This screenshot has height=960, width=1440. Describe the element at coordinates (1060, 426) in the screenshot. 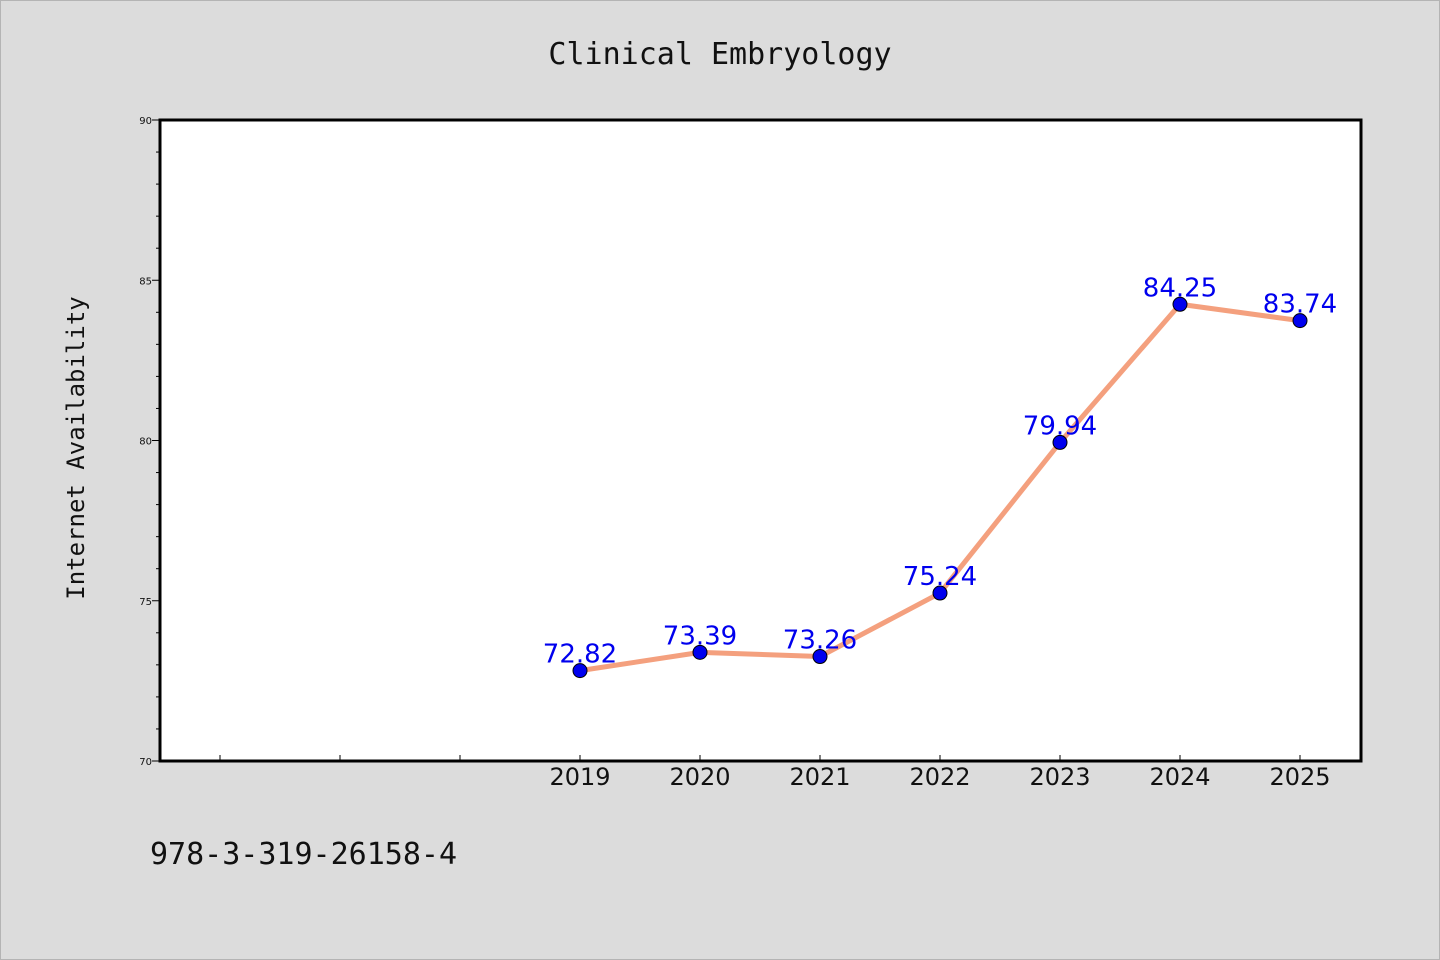

I see `data-label: 79.94` at that location.